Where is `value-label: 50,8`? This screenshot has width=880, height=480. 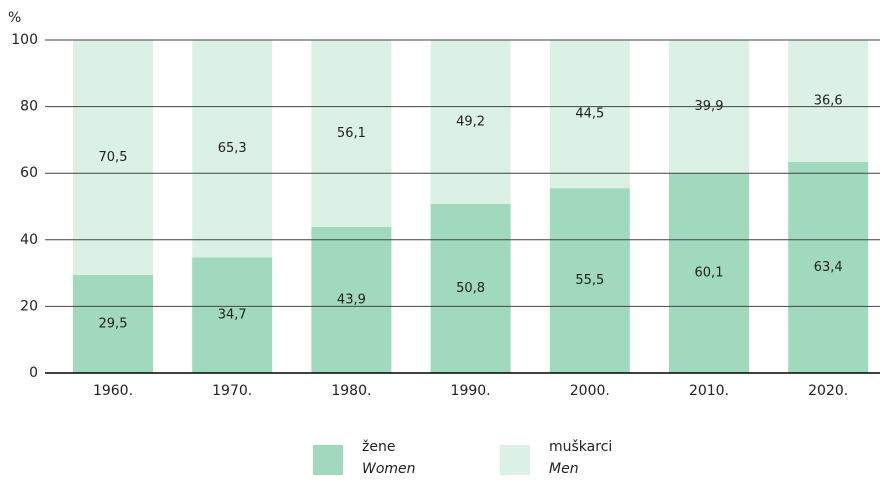 value-label: 50,8 is located at coordinates (470, 288).